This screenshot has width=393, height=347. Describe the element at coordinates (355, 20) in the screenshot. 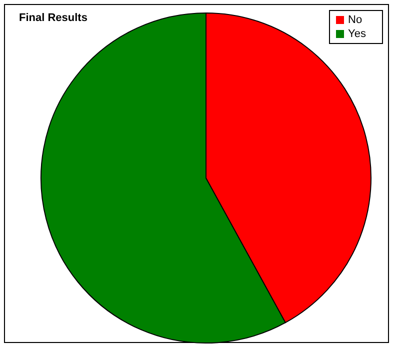

I see `legend-label: No` at that location.